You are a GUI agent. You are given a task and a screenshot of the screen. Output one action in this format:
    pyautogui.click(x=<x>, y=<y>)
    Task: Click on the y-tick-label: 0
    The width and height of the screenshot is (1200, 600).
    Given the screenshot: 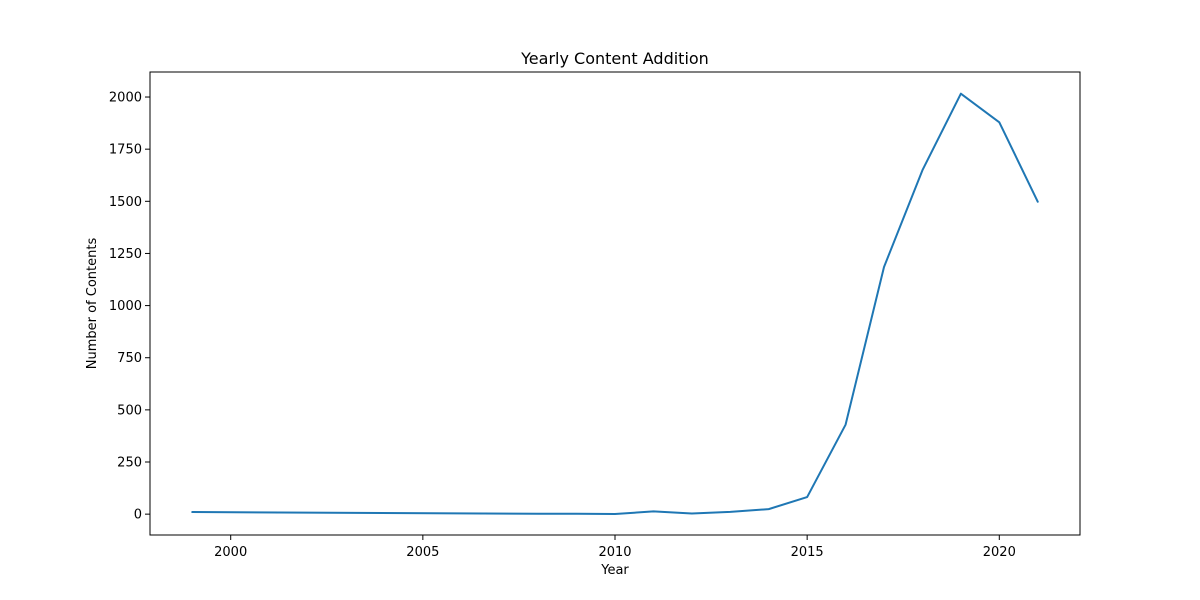 What is the action you would take?
    pyautogui.click(x=138, y=515)
    